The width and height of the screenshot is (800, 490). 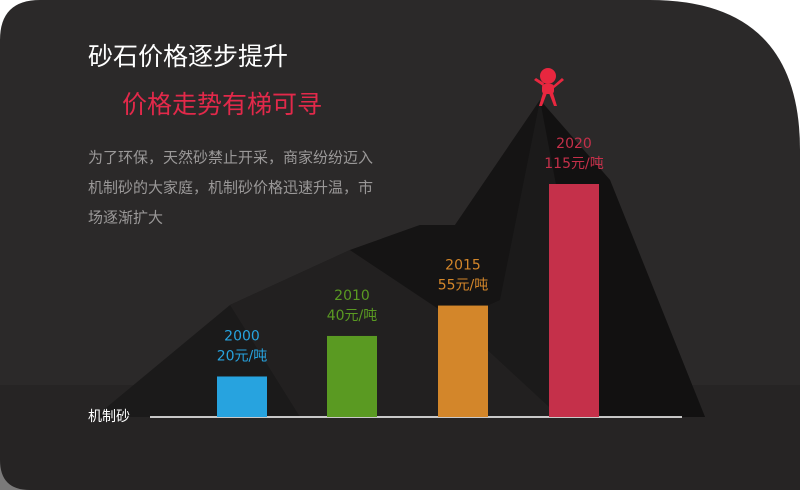 I want to click on x-axis-label: 机制砂, so click(x=109, y=417).